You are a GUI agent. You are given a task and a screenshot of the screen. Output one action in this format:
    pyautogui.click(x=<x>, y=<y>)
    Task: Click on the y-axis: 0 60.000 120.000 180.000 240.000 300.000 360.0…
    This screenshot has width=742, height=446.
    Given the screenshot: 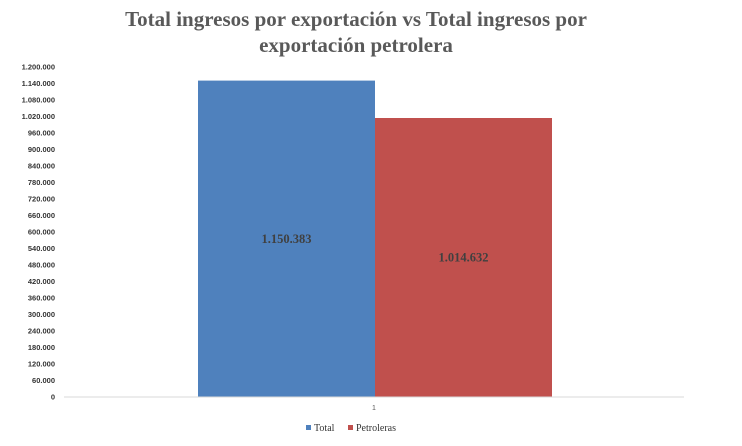 What is the action you would take?
    pyautogui.click(x=38, y=232)
    